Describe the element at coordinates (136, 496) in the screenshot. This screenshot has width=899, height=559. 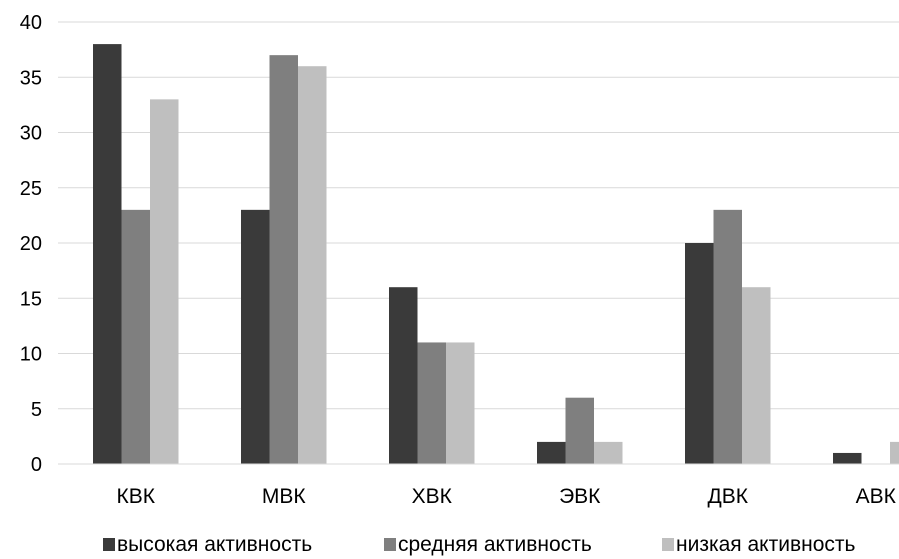
I see `x-tick-label: КВК` at that location.